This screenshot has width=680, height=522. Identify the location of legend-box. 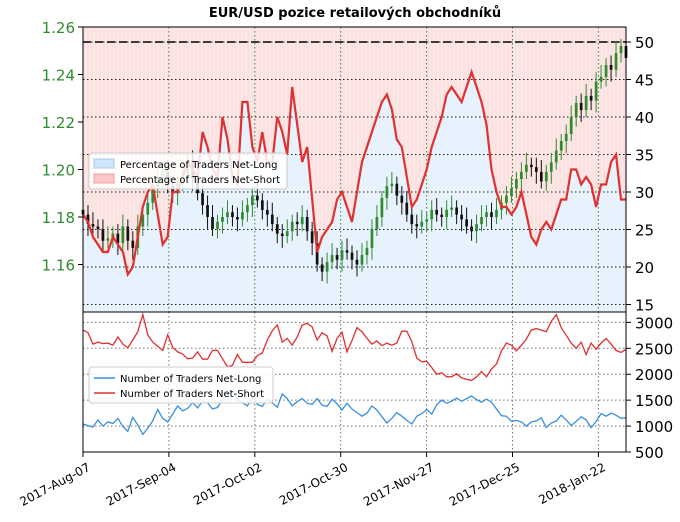
(181, 385).